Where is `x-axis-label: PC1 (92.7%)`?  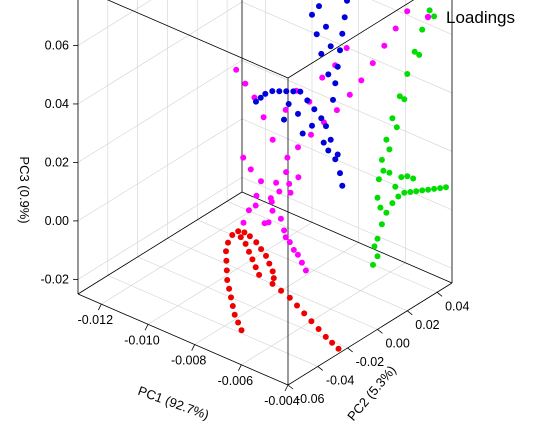
x-axis-label: PC1 (92.7%) is located at coordinates (173, 403).